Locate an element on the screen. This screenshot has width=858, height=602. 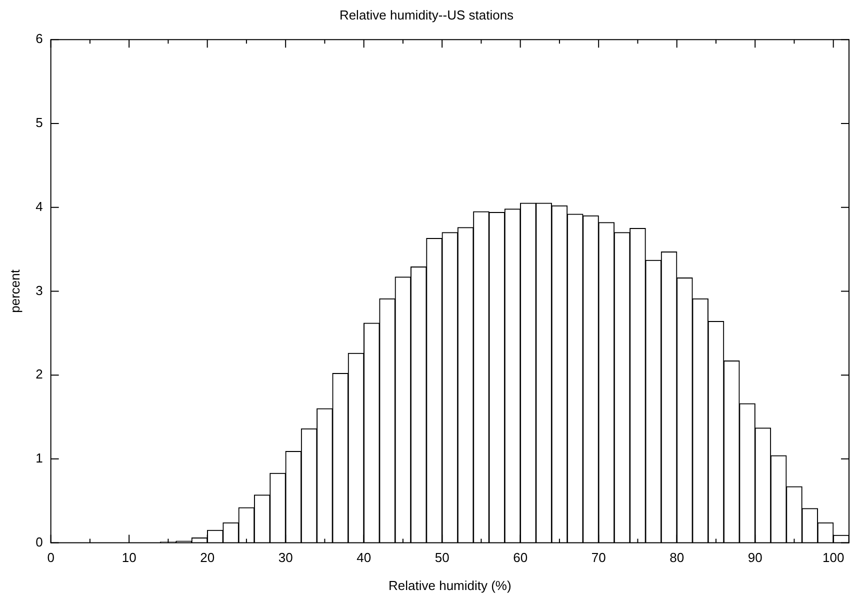
x-tick-label: 40 is located at coordinates (364, 558).